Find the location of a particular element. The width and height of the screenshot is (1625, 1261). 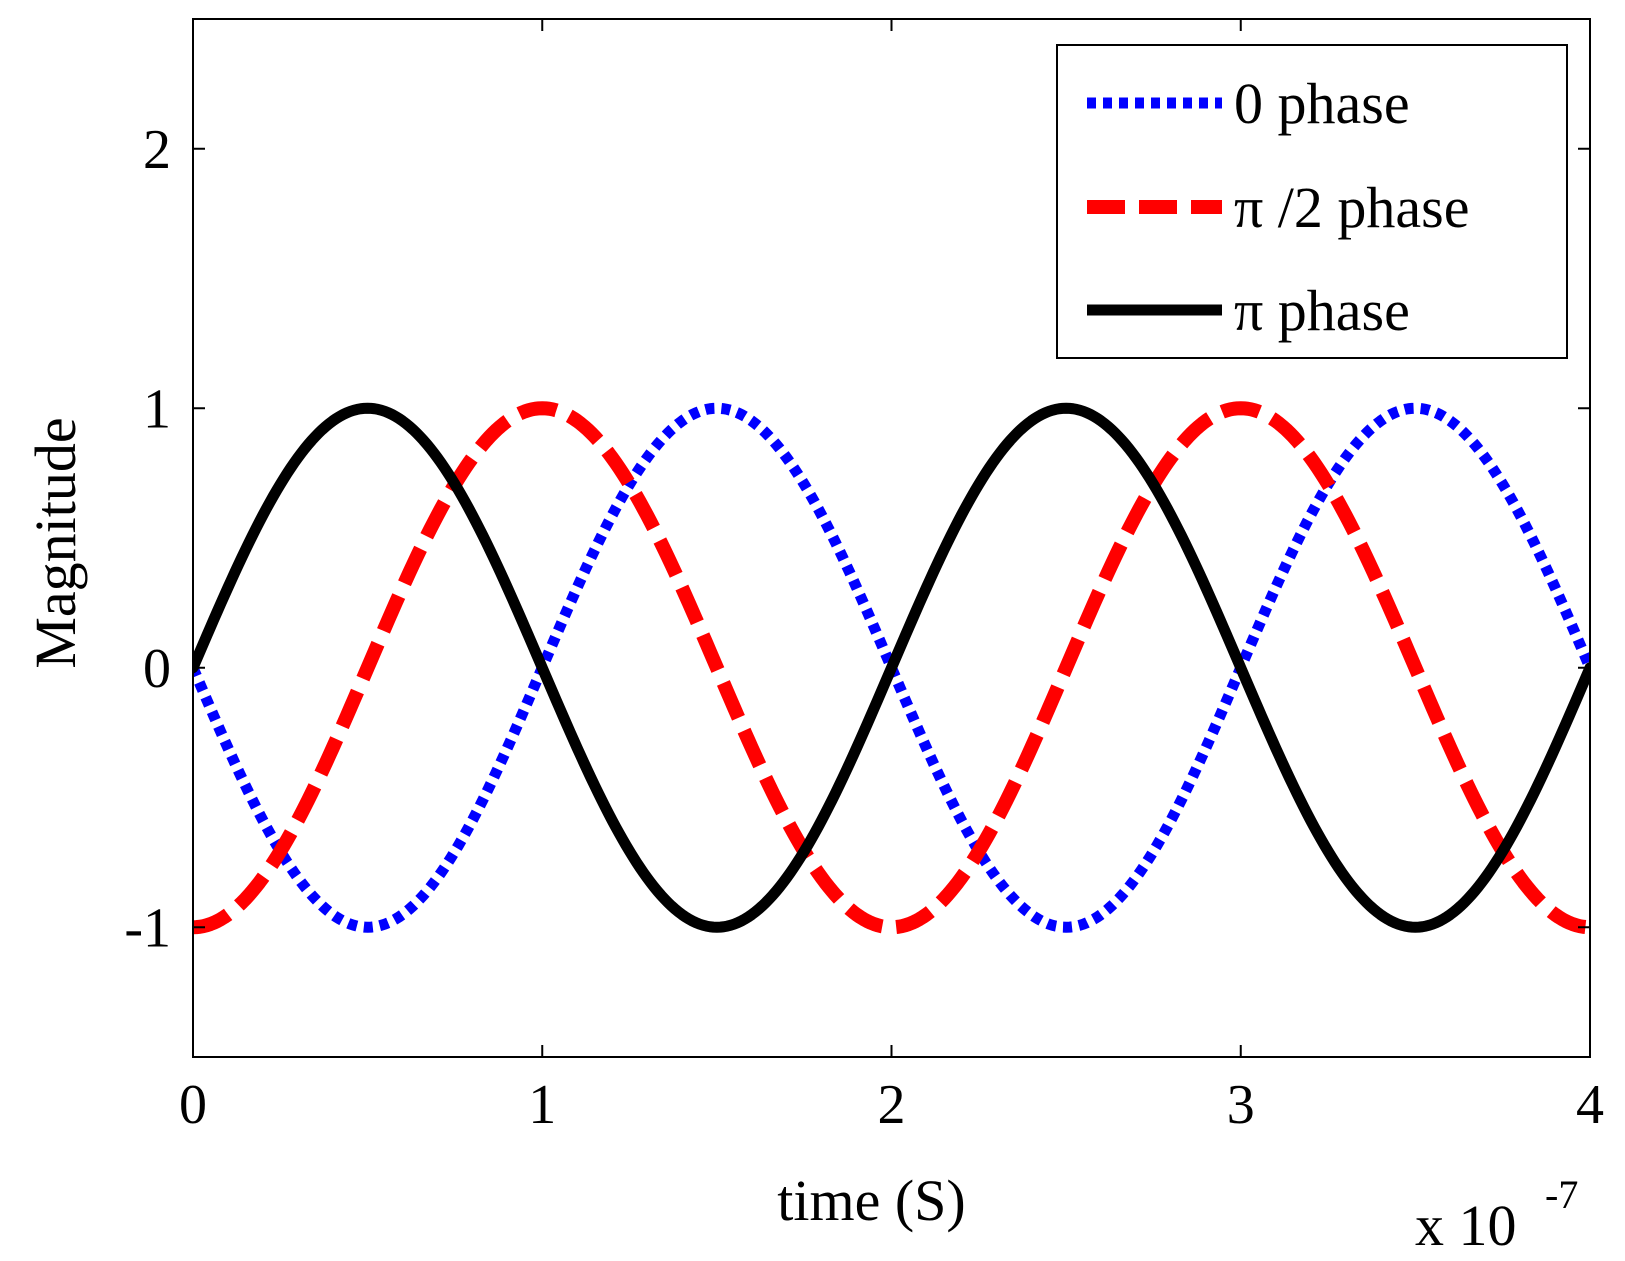

x-tick-label: 1 is located at coordinates (542, 1105).